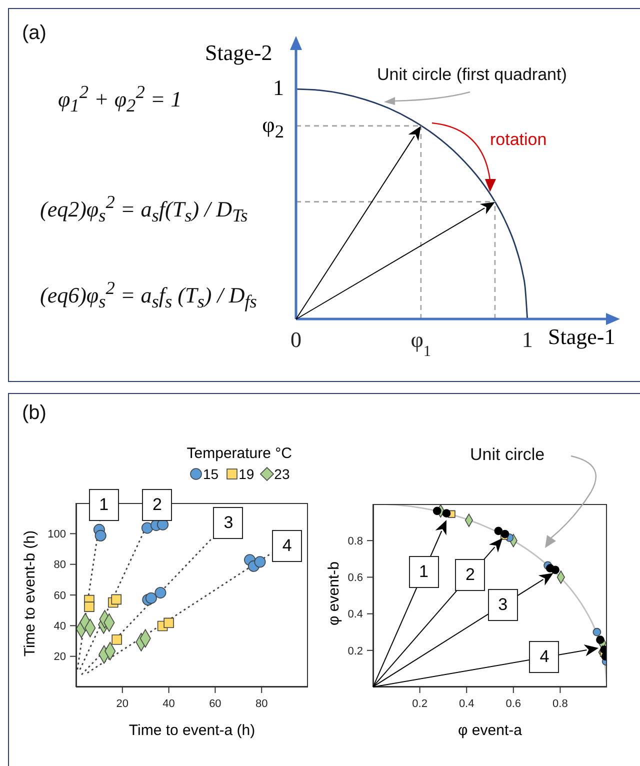  What do you see at coordinates (518, 140) in the screenshot?
I see `annotation: rotation` at bounding box center [518, 140].